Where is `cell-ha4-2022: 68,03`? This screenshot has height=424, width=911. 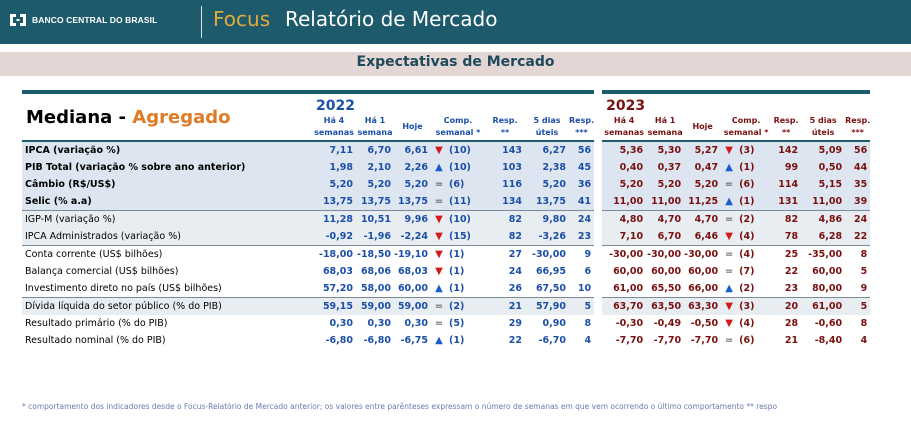
cell-ha4-2022: 68,03 is located at coordinates (337, 271).